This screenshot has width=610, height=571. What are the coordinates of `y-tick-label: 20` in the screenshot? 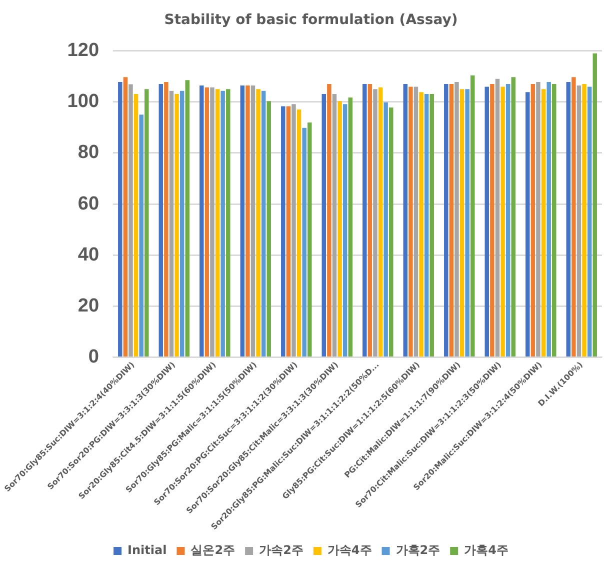 It's located at (89, 305).